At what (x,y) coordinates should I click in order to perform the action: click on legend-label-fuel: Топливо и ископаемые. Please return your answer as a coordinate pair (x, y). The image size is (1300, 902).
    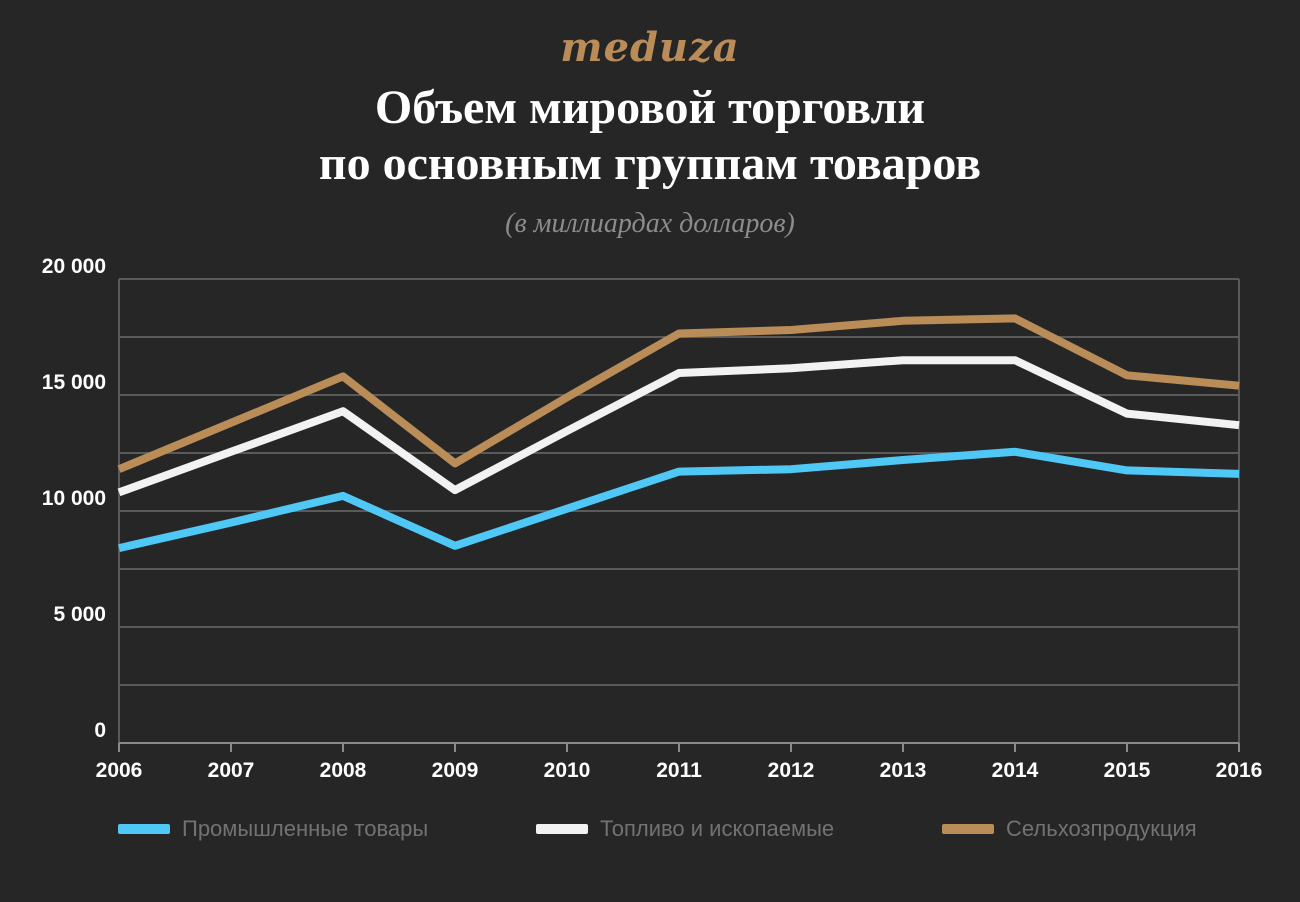
    Looking at the image, I should click on (717, 828).